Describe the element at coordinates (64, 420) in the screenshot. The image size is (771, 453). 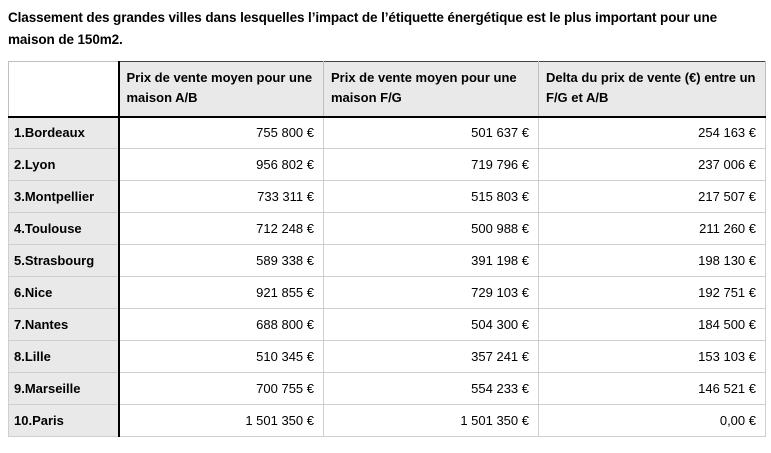
I see `city-cell: 10.Paris` at that location.